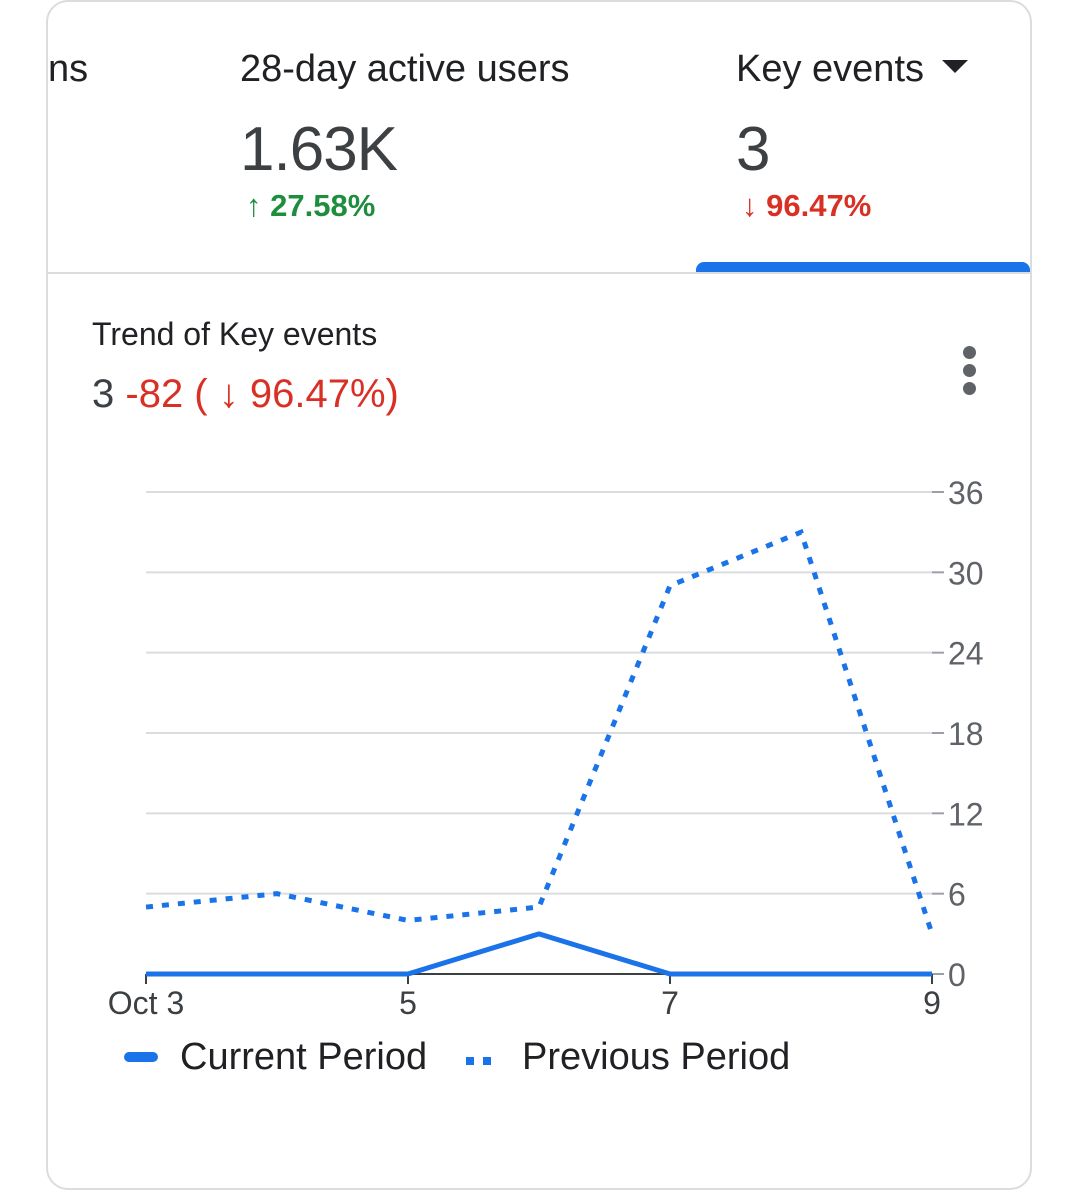 Image resolution: width=1080 pixels, height=1190 pixels. I want to click on tab-value: 1.63K, so click(319, 149).